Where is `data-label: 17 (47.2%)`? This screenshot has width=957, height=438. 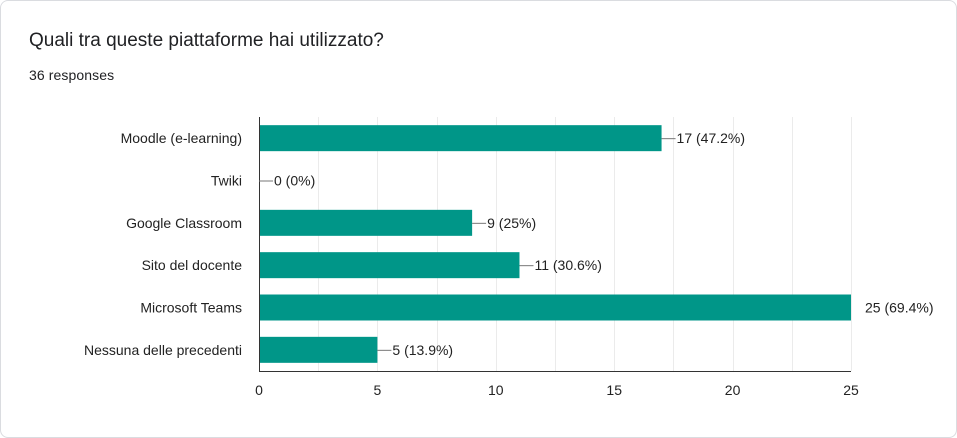
data-label: 17 (47.2%) is located at coordinates (711, 138).